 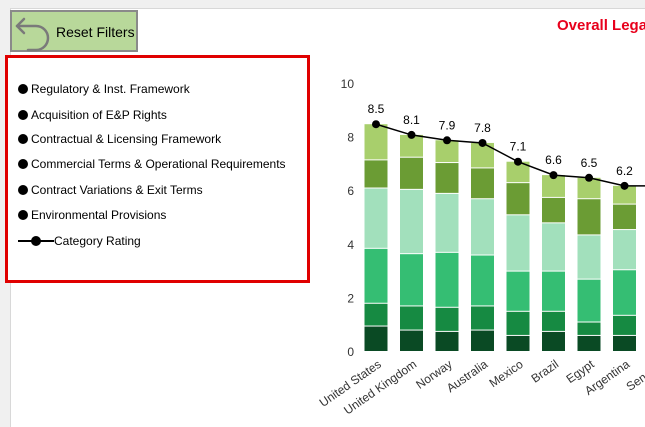 What do you see at coordinates (97, 241) in the screenshot?
I see `legend-label: Category Rating` at bounding box center [97, 241].